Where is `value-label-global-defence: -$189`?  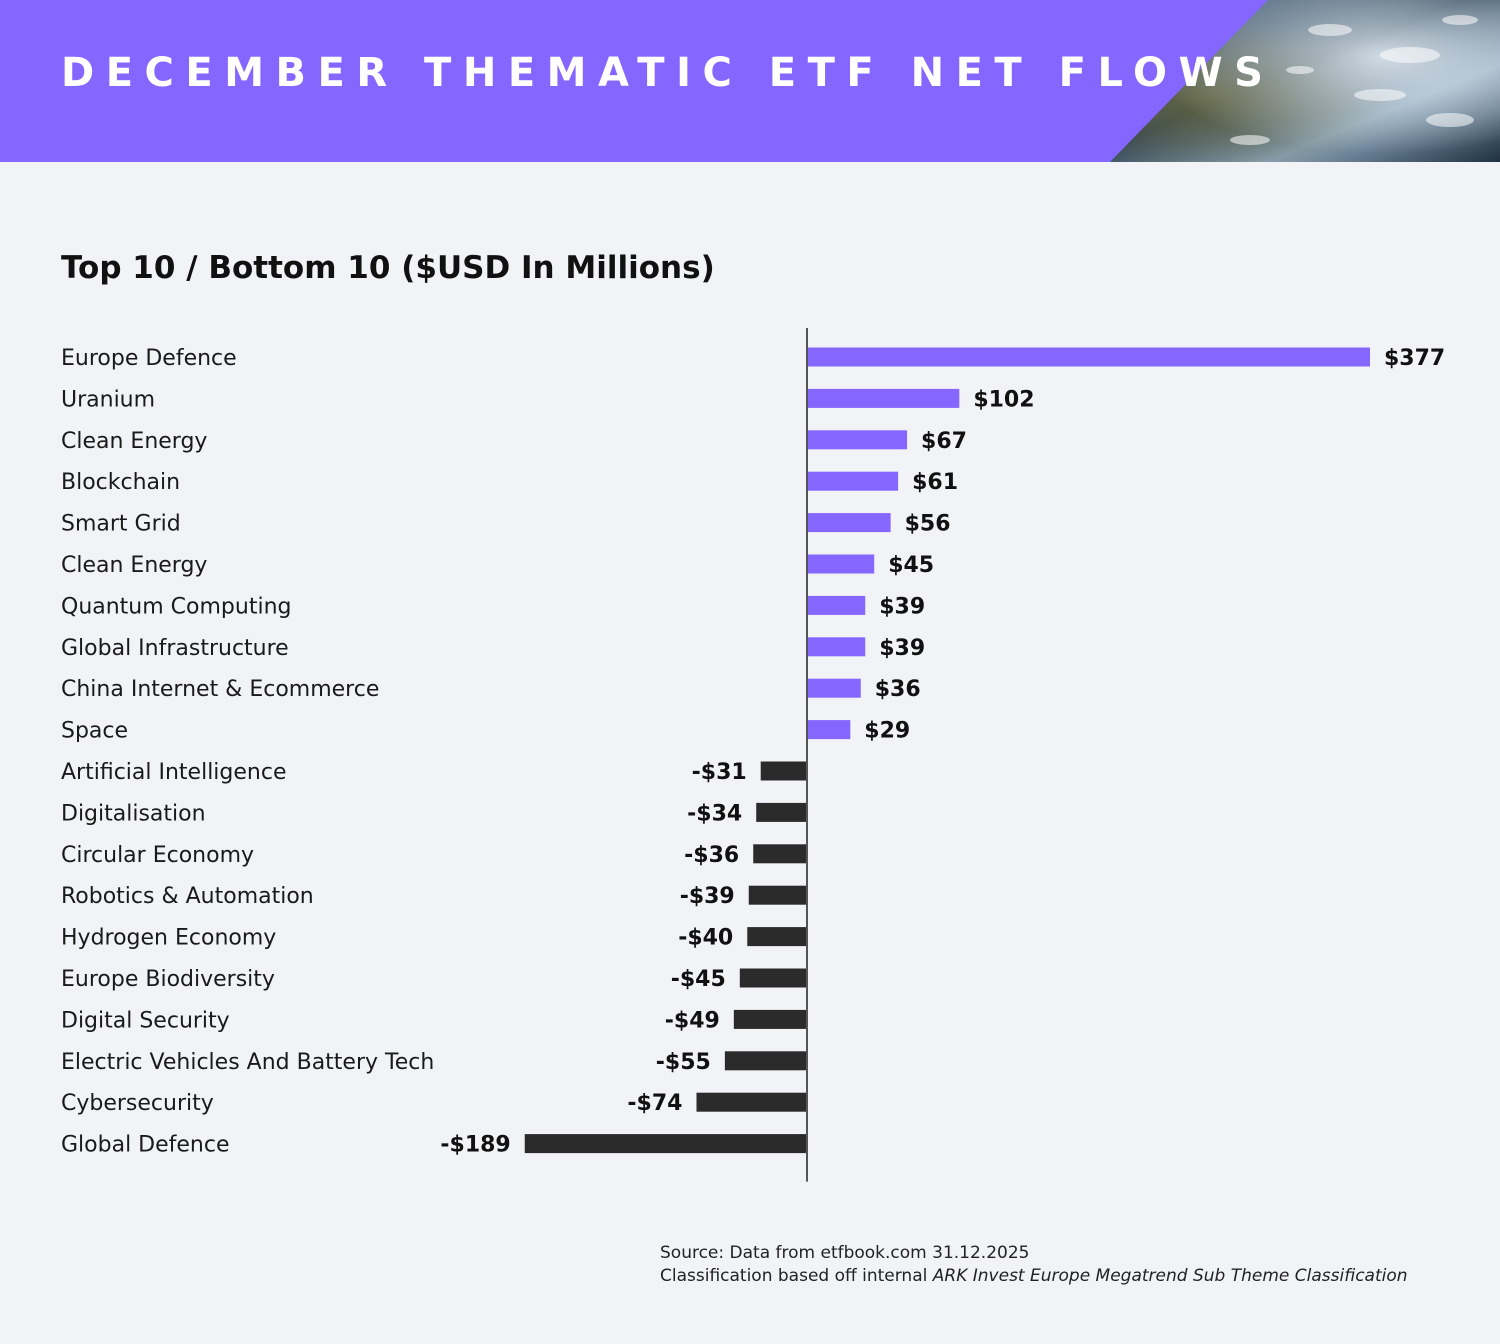
value-label-global-defence: -$189 is located at coordinates (475, 1145).